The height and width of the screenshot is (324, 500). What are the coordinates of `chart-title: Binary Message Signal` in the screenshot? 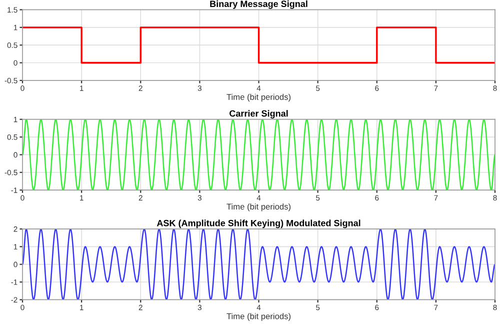 It's located at (259, 4).